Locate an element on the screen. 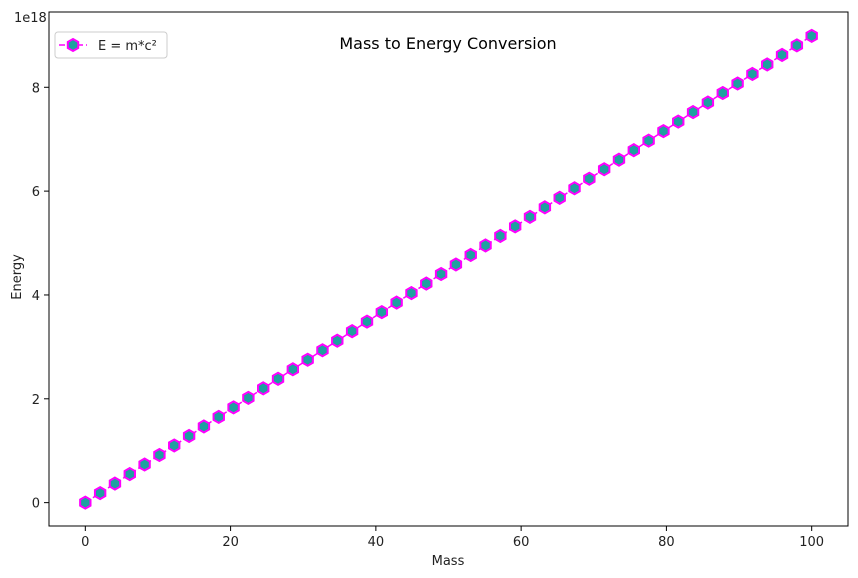 This screenshot has height=578, width=858. y-offset-label: 1e18 is located at coordinates (30, 18).